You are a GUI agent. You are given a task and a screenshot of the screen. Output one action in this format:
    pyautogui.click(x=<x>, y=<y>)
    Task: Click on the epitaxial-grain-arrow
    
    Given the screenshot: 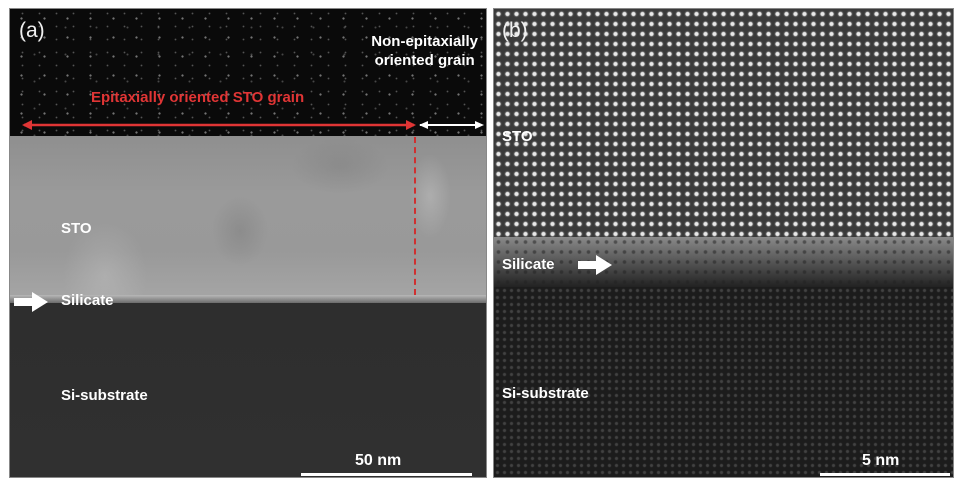 What is the action you would take?
    pyautogui.click(x=219, y=125)
    